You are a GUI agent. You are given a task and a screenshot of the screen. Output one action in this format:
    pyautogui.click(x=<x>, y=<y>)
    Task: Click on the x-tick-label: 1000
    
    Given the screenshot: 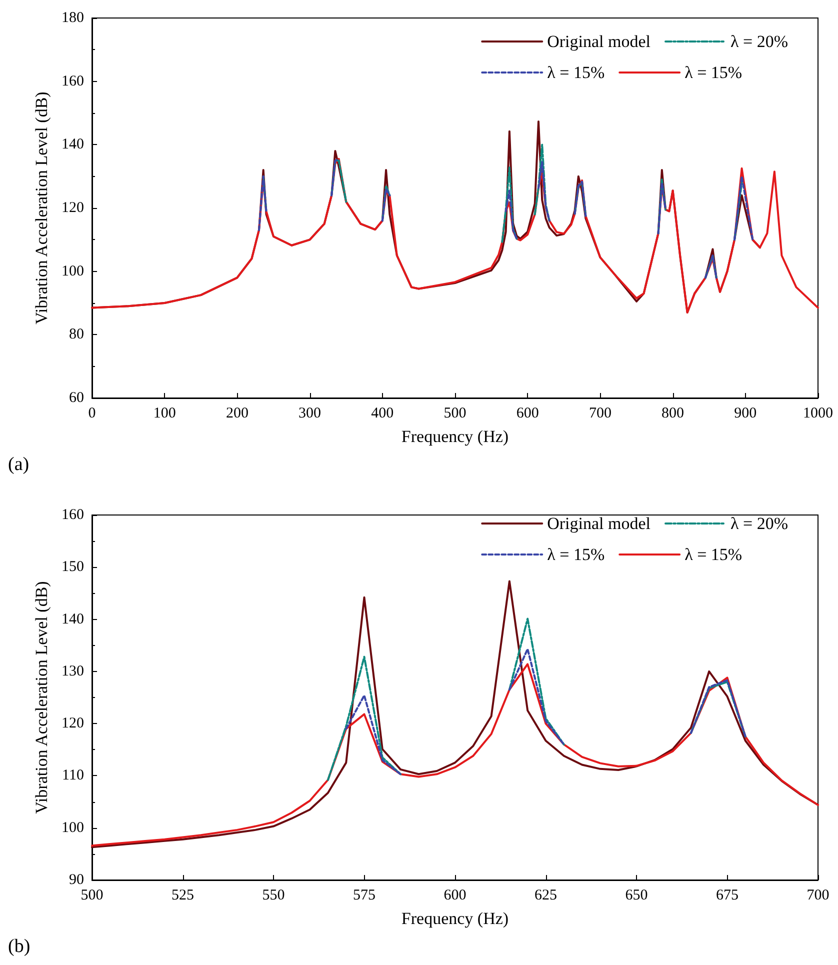 What is the action you would take?
    pyautogui.click(x=818, y=414)
    